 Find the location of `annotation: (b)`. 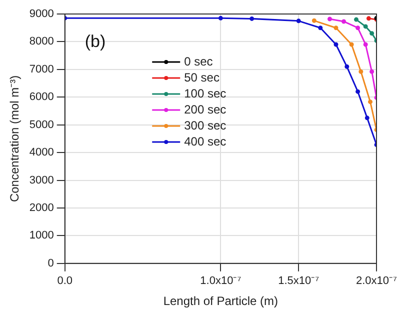

annotation: (b) is located at coordinates (95, 42).